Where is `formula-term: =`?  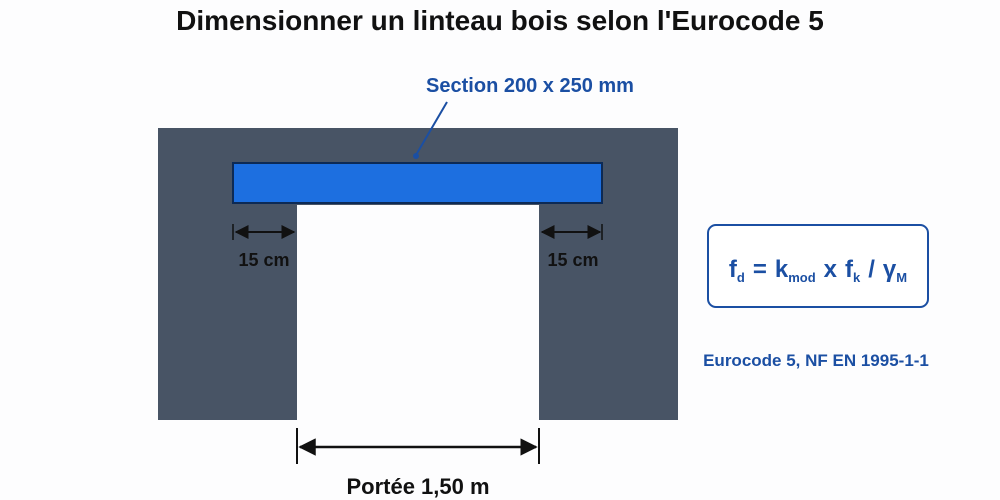 formula-term: = is located at coordinates (760, 269).